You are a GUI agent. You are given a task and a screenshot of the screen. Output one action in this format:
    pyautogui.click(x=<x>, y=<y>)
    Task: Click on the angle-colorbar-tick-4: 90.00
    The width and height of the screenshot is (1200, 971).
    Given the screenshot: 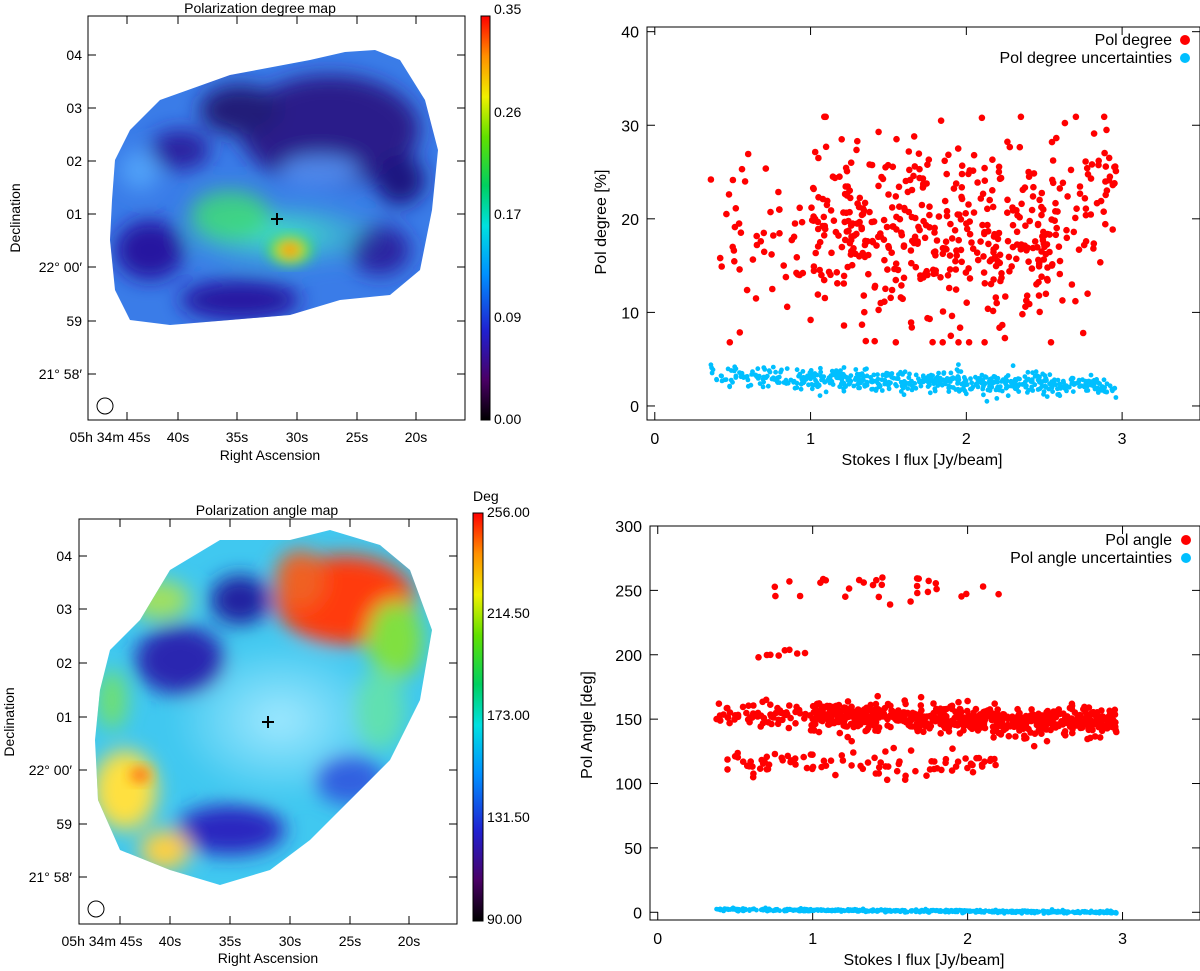 What is the action you would take?
    pyautogui.click(x=504, y=919)
    